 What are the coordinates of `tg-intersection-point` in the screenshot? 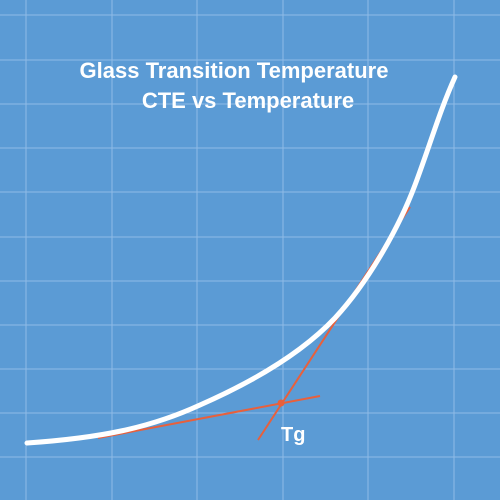 It's located at (281, 403).